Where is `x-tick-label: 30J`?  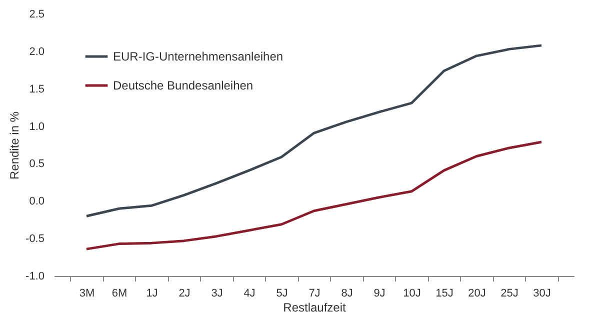 x-tick-label: 30J is located at coordinates (542, 294).